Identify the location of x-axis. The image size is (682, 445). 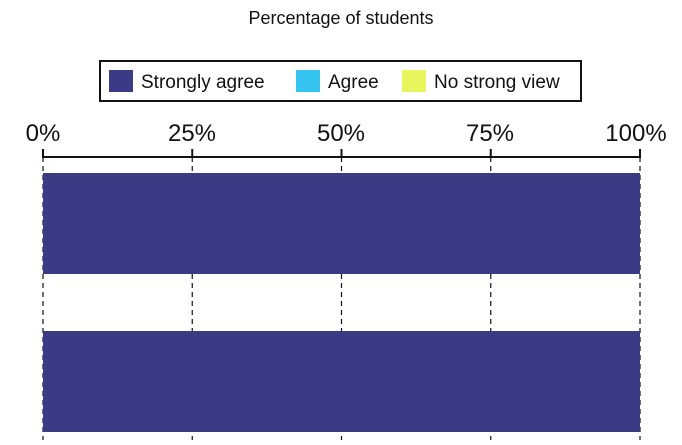
(341, 153).